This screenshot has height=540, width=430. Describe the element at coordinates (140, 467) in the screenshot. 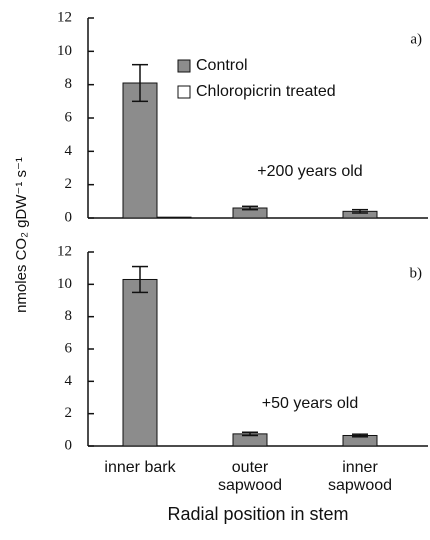

I see `x-tick-label: inner bark` at that location.